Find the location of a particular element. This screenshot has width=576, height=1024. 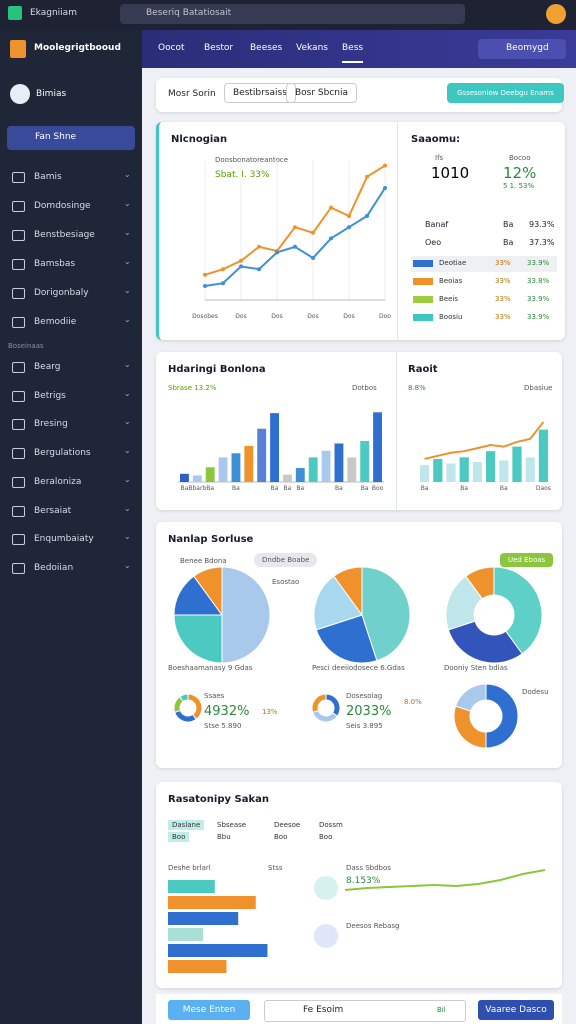

stat-cell: 93.3% is located at coordinates (542, 224).